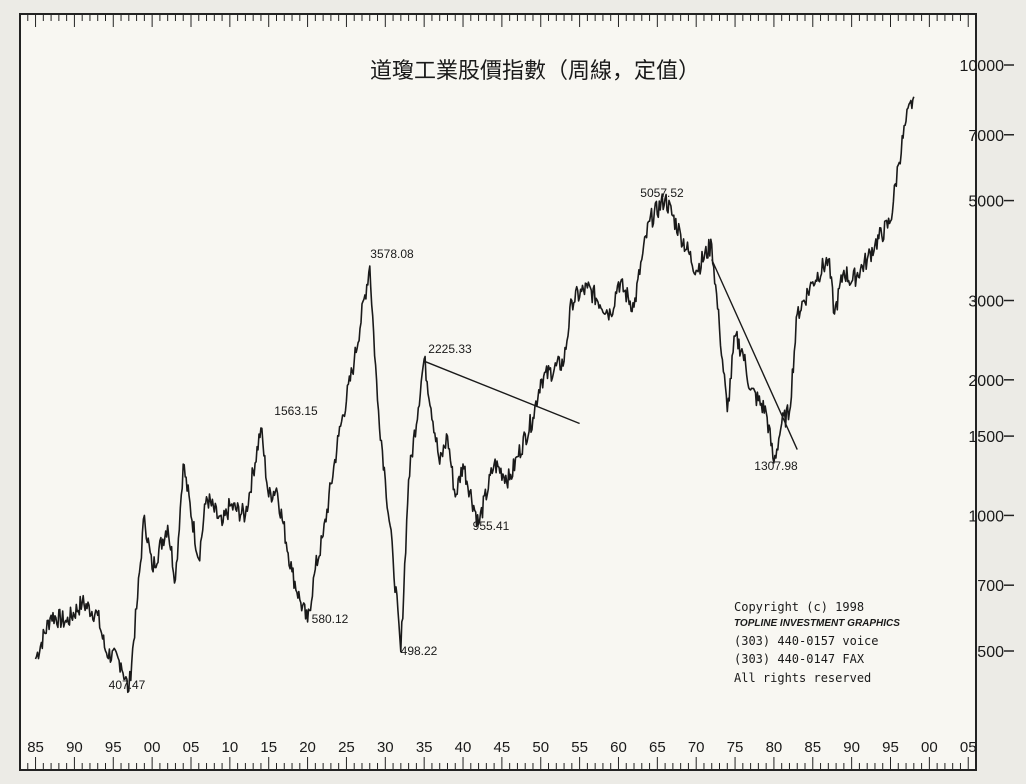 Image resolution: width=1026 pixels, height=784 pixels. What do you see at coordinates (296, 411) in the screenshot?
I see `peak-label-1563: 1563.15` at bounding box center [296, 411].